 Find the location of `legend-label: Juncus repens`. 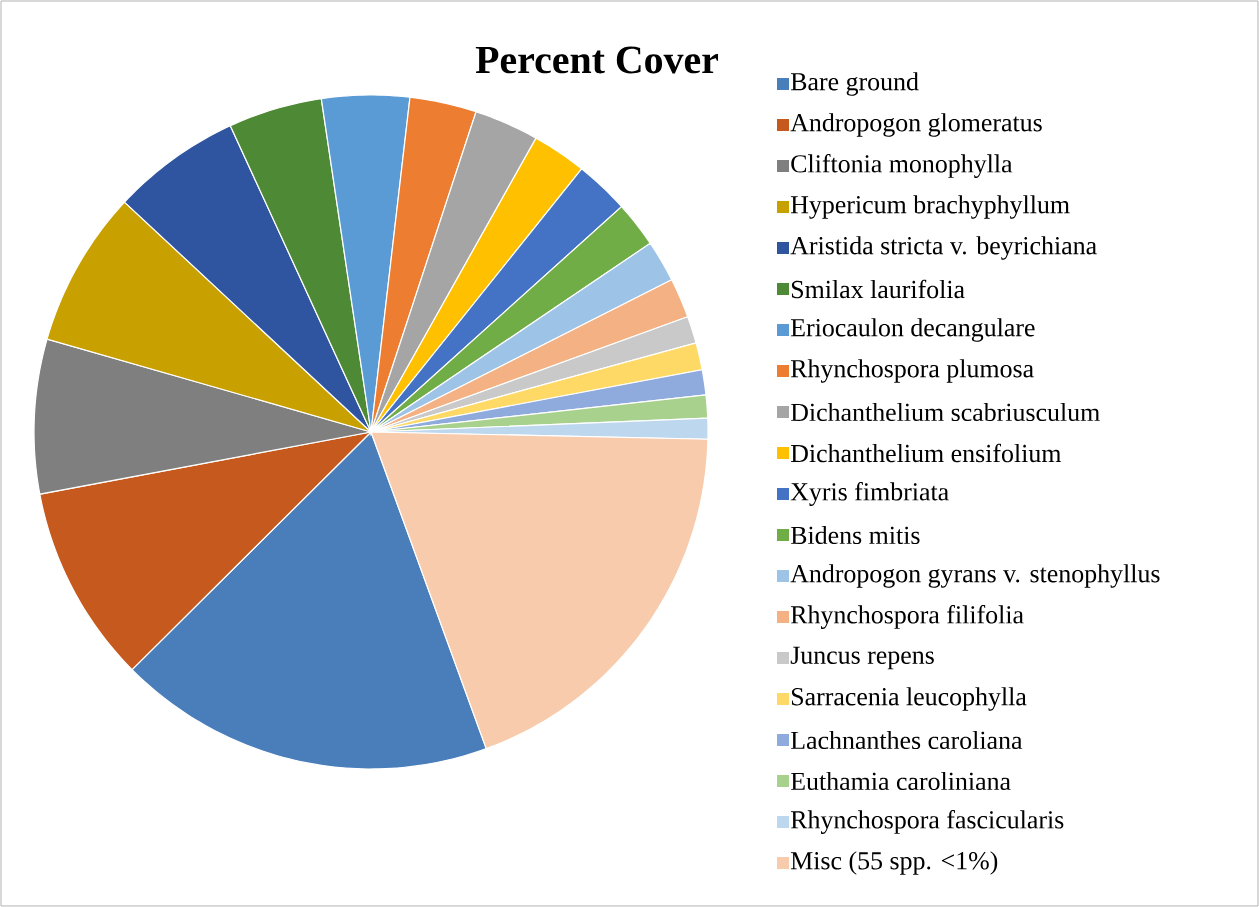

legend-label: Juncus repens is located at coordinates (862, 658).